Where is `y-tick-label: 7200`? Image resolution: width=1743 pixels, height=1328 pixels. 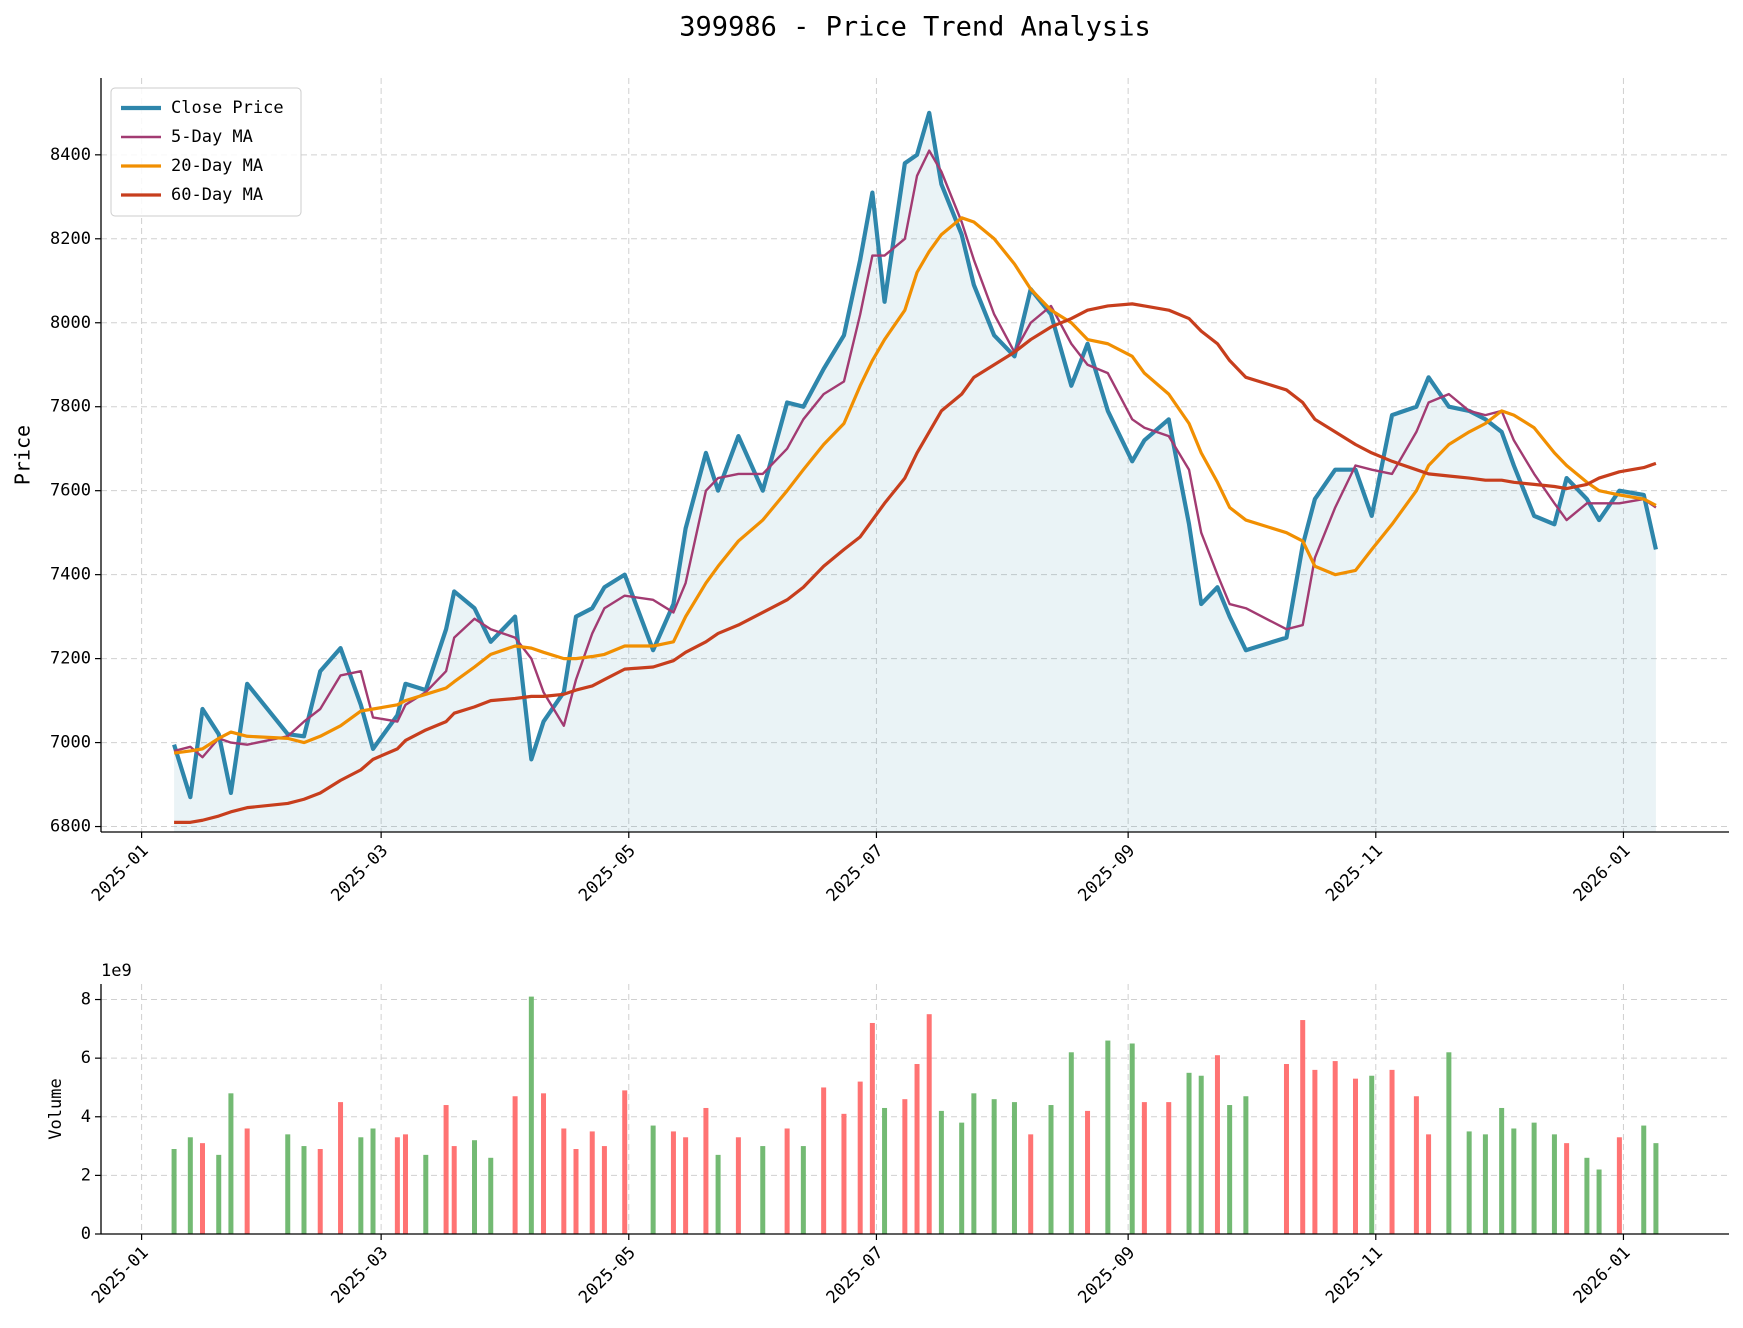
y-tick-label: 7200 is located at coordinates (70, 659).